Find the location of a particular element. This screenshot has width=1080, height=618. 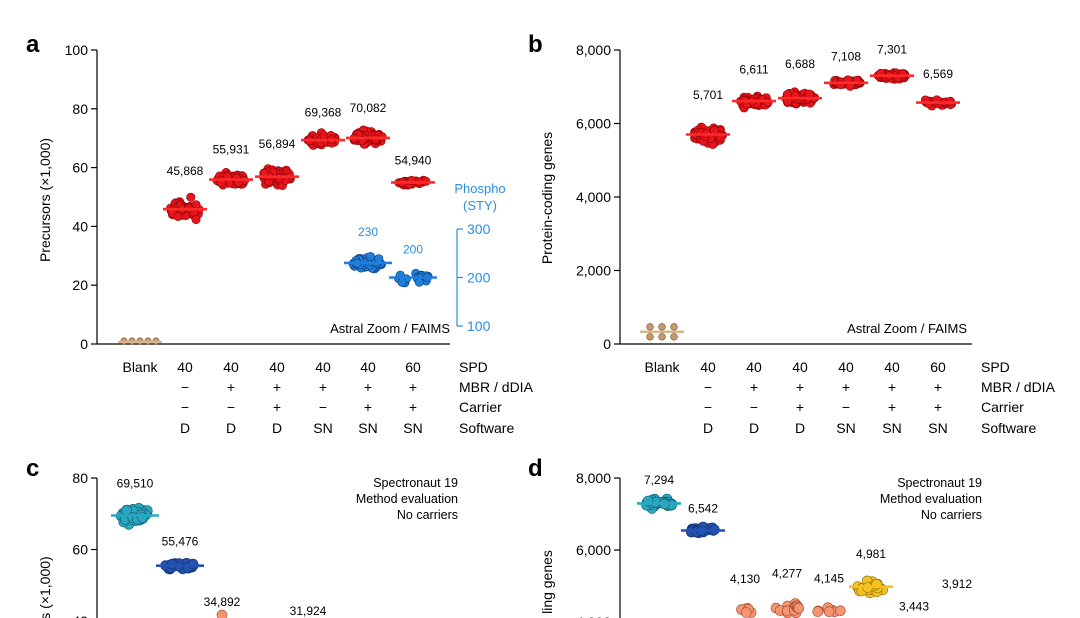

panel-b-group-3-value-label: 6,688 is located at coordinates (800, 64).